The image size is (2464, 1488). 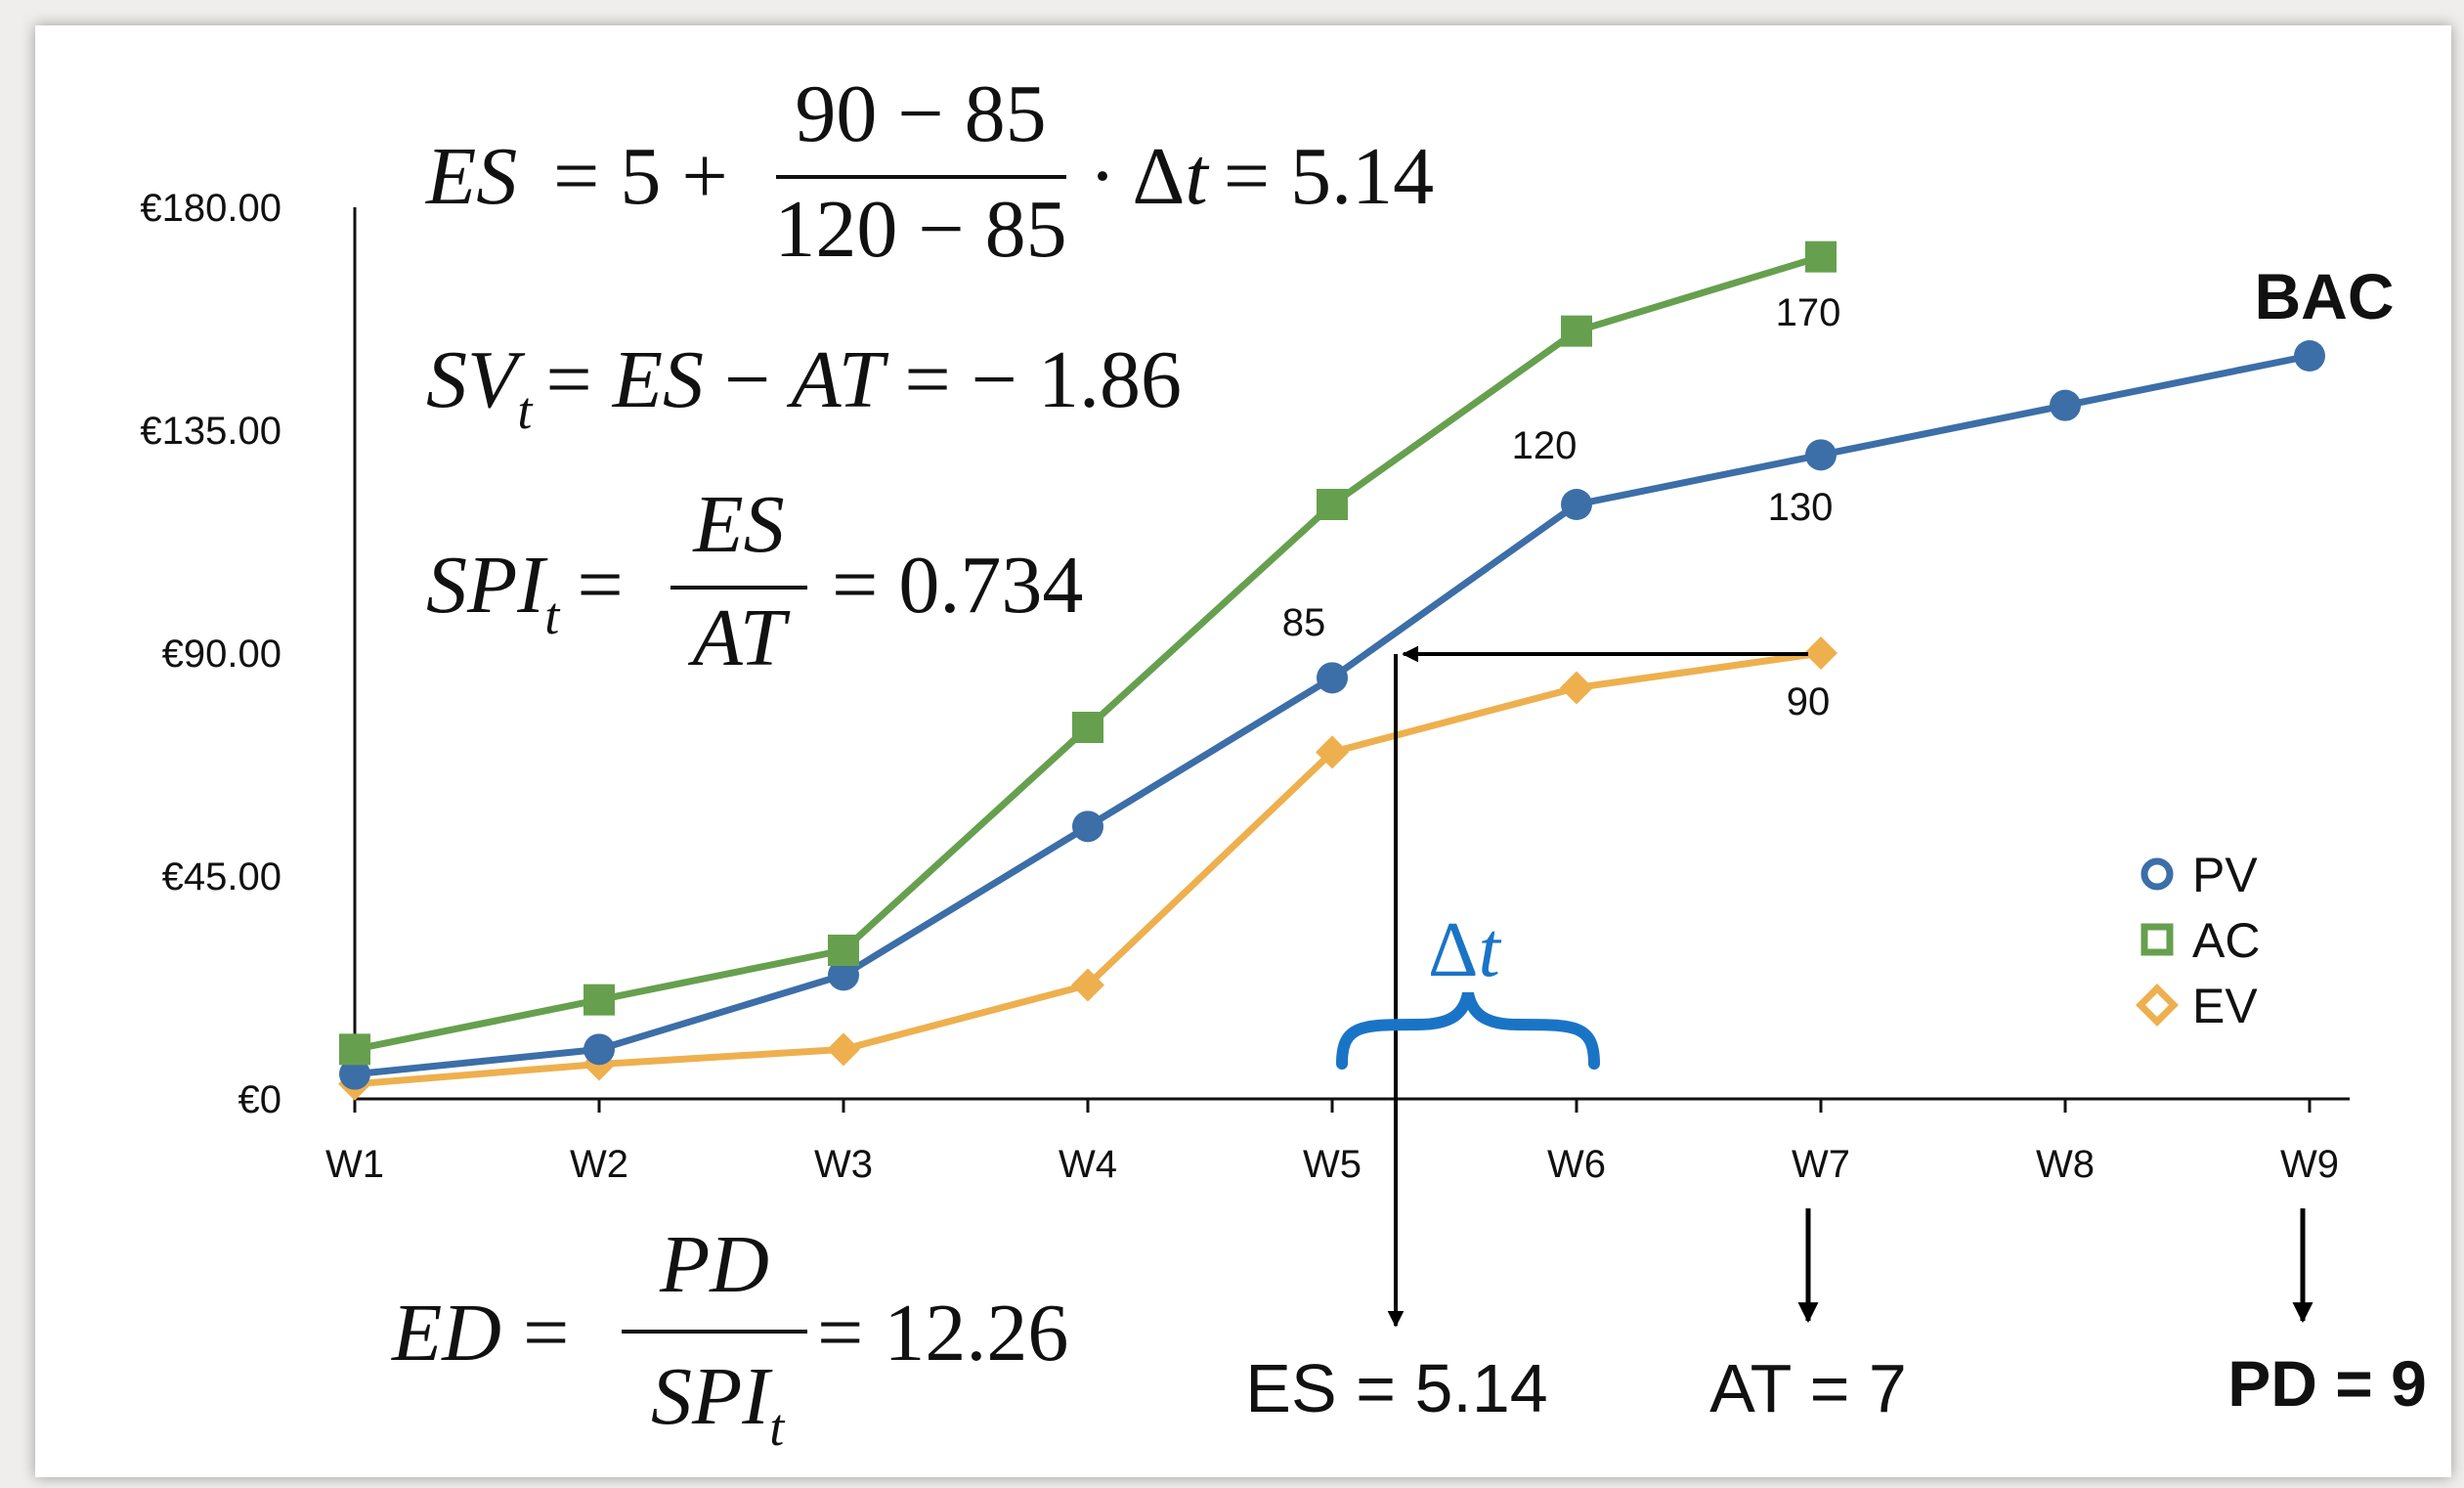 What do you see at coordinates (1576, 331) in the screenshot?
I see `point-ac-w6` at bounding box center [1576, 331].